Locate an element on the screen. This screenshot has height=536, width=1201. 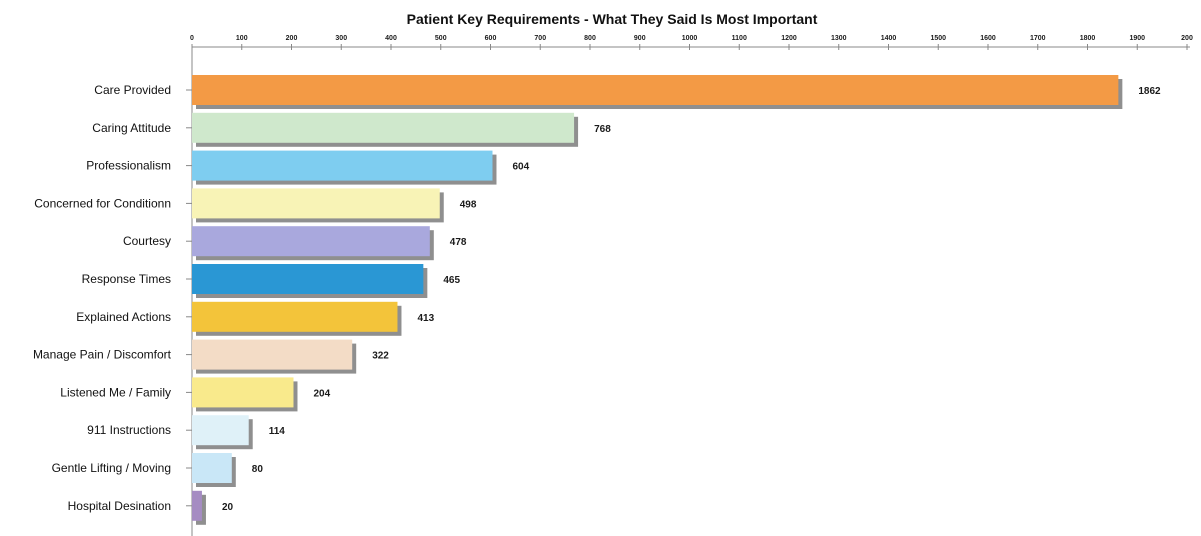
x-tick-label: 1500 is located at coordinates (938, 38).